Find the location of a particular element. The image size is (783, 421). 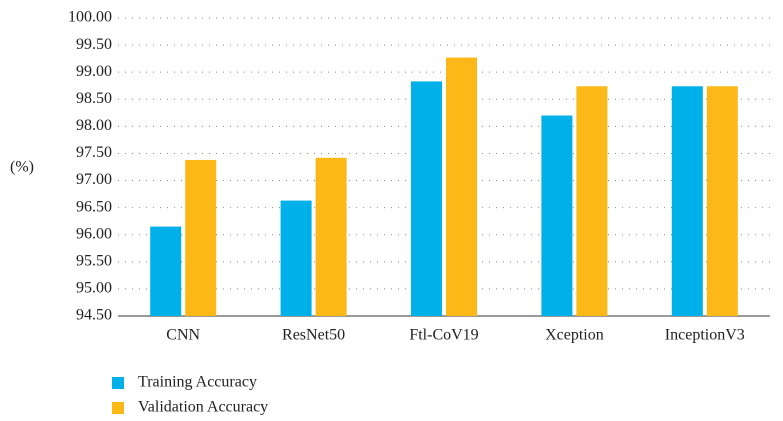

y-tick-label: 96.00 is located at coordinates (94, 233).